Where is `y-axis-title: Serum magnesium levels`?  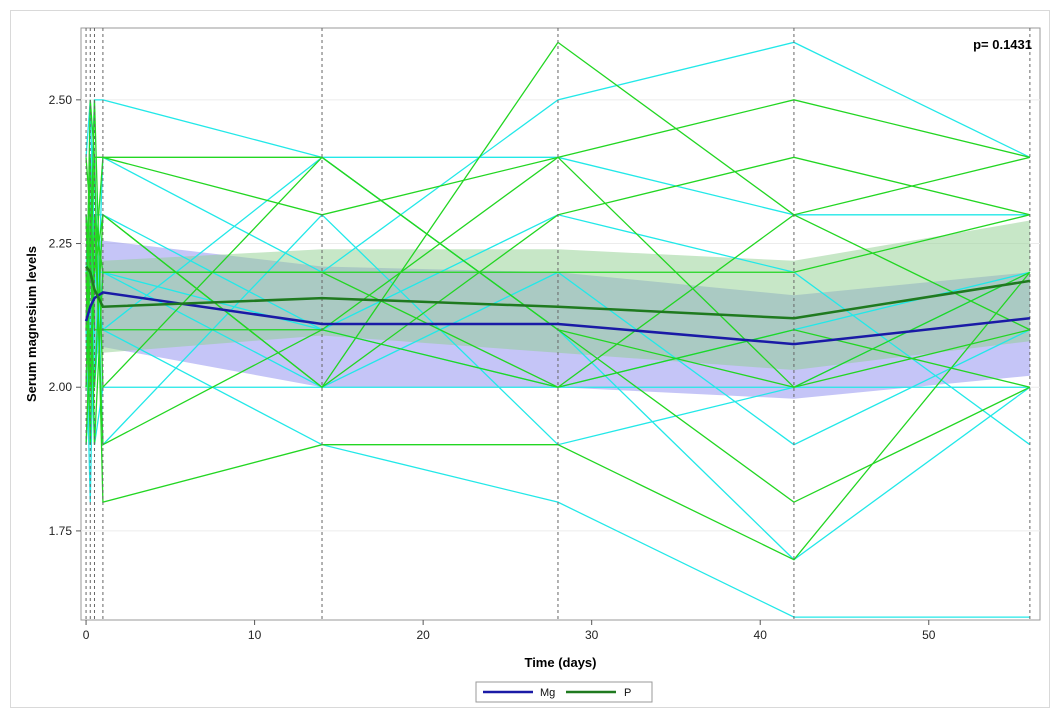 y-axis-title: Serum magnesium levels is located at coordinates (31, 324).